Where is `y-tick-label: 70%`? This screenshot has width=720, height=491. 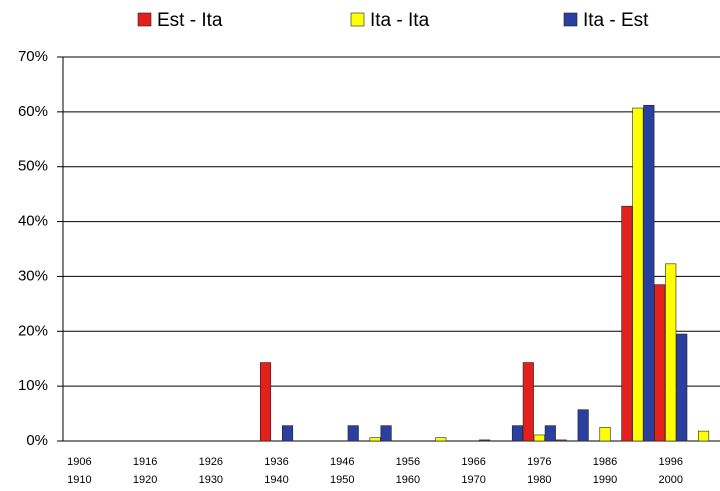
y-tick-label: 70% is located at coordinates (33, 56).